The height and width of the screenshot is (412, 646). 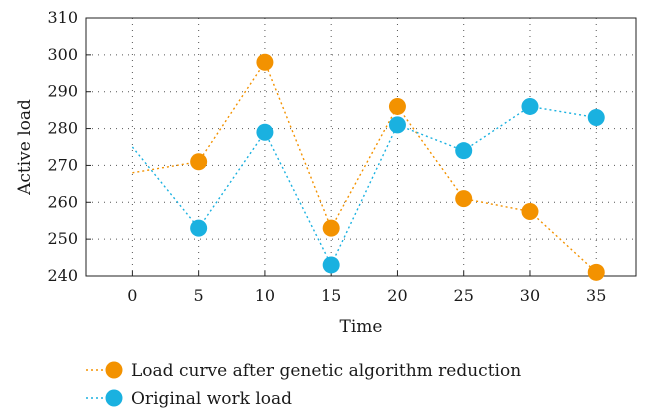 What do you see at coordinates (62, 17) in the screenshot?
I see `y-tick-label: 310` at bounding box center [62, 17].